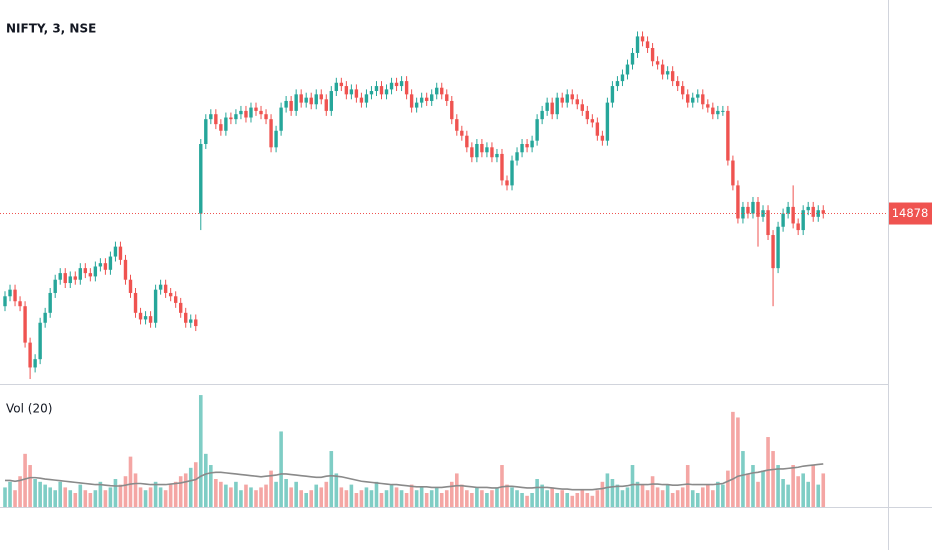  I want to click on volume-ma-line, so click(414, 477).